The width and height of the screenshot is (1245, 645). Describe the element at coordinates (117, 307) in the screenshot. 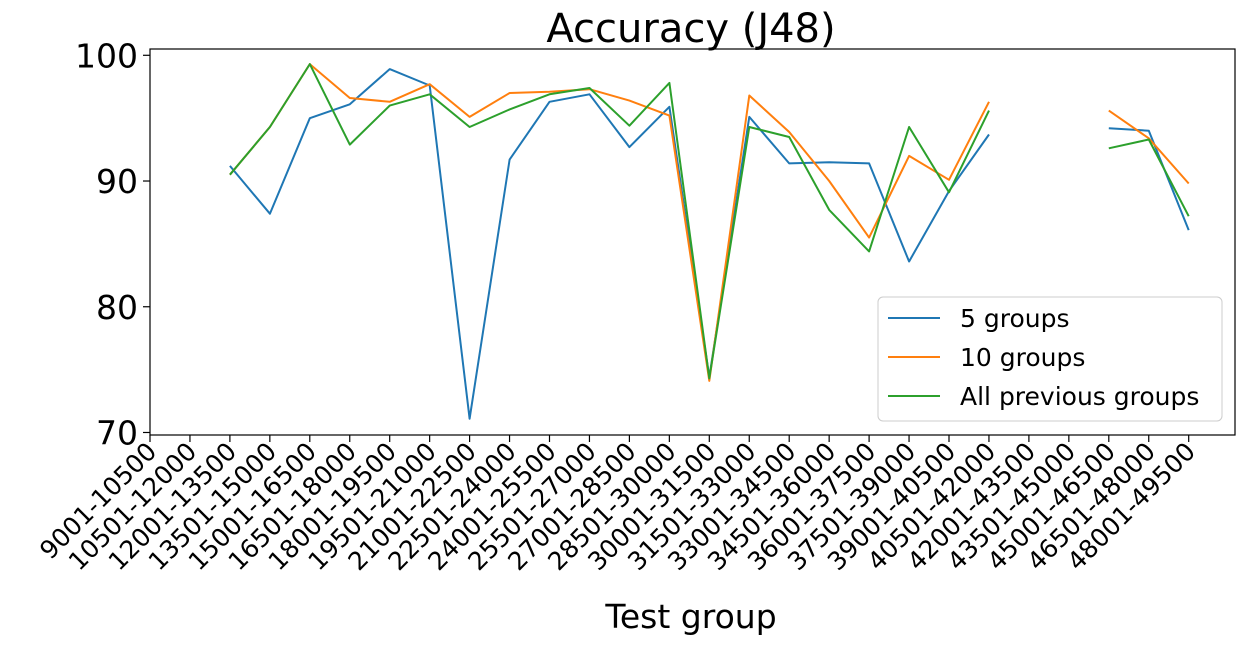

I see `y-tick-label: 80` at that location.